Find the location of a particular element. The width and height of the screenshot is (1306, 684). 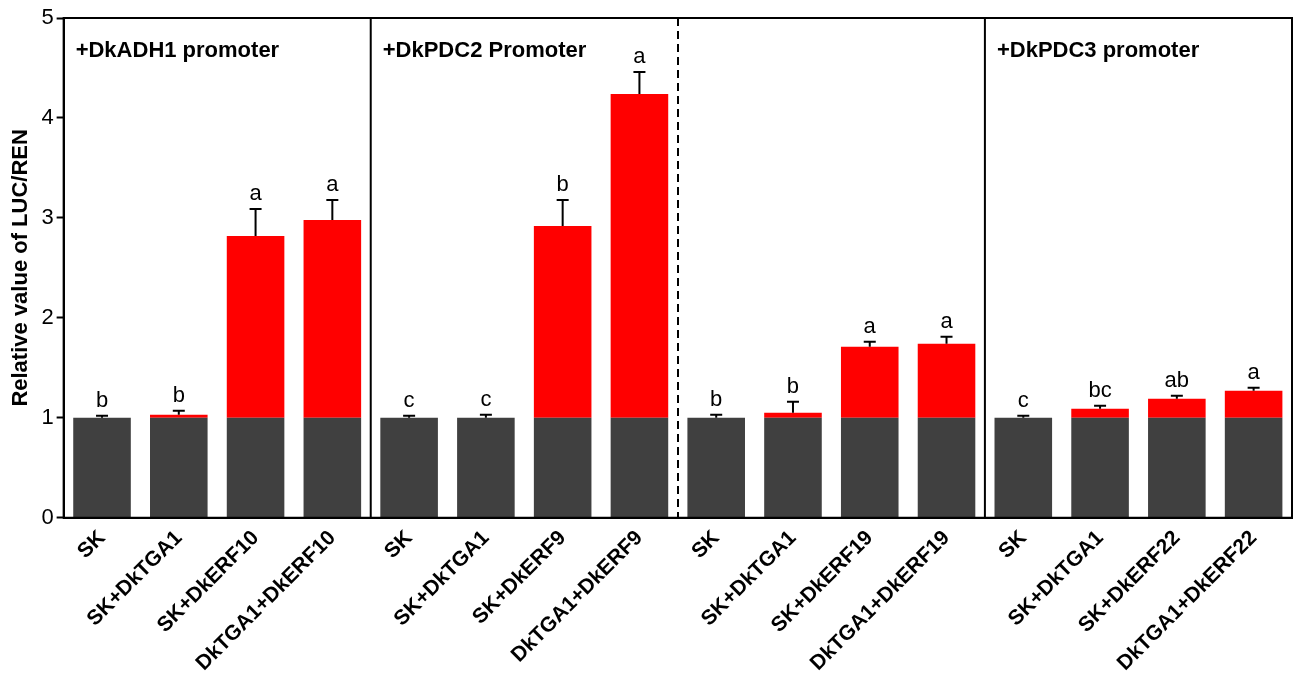

y-tick-label: 0 is located at coordinates (47, 516).